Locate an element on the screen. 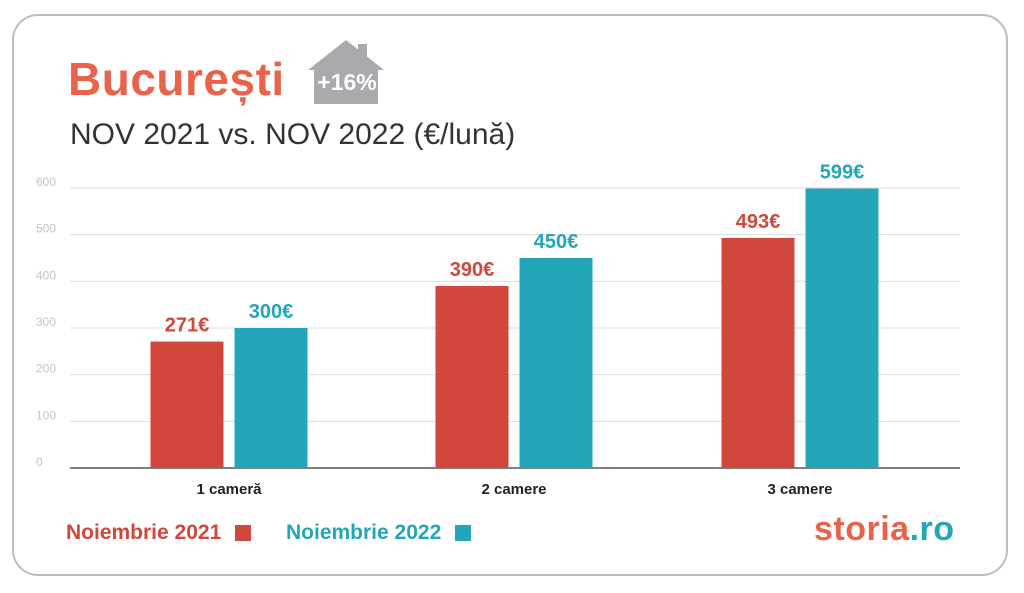 The width and height of the screenshot is (1024, 593). data-label: 271€ is located at coordinates (187, 326).